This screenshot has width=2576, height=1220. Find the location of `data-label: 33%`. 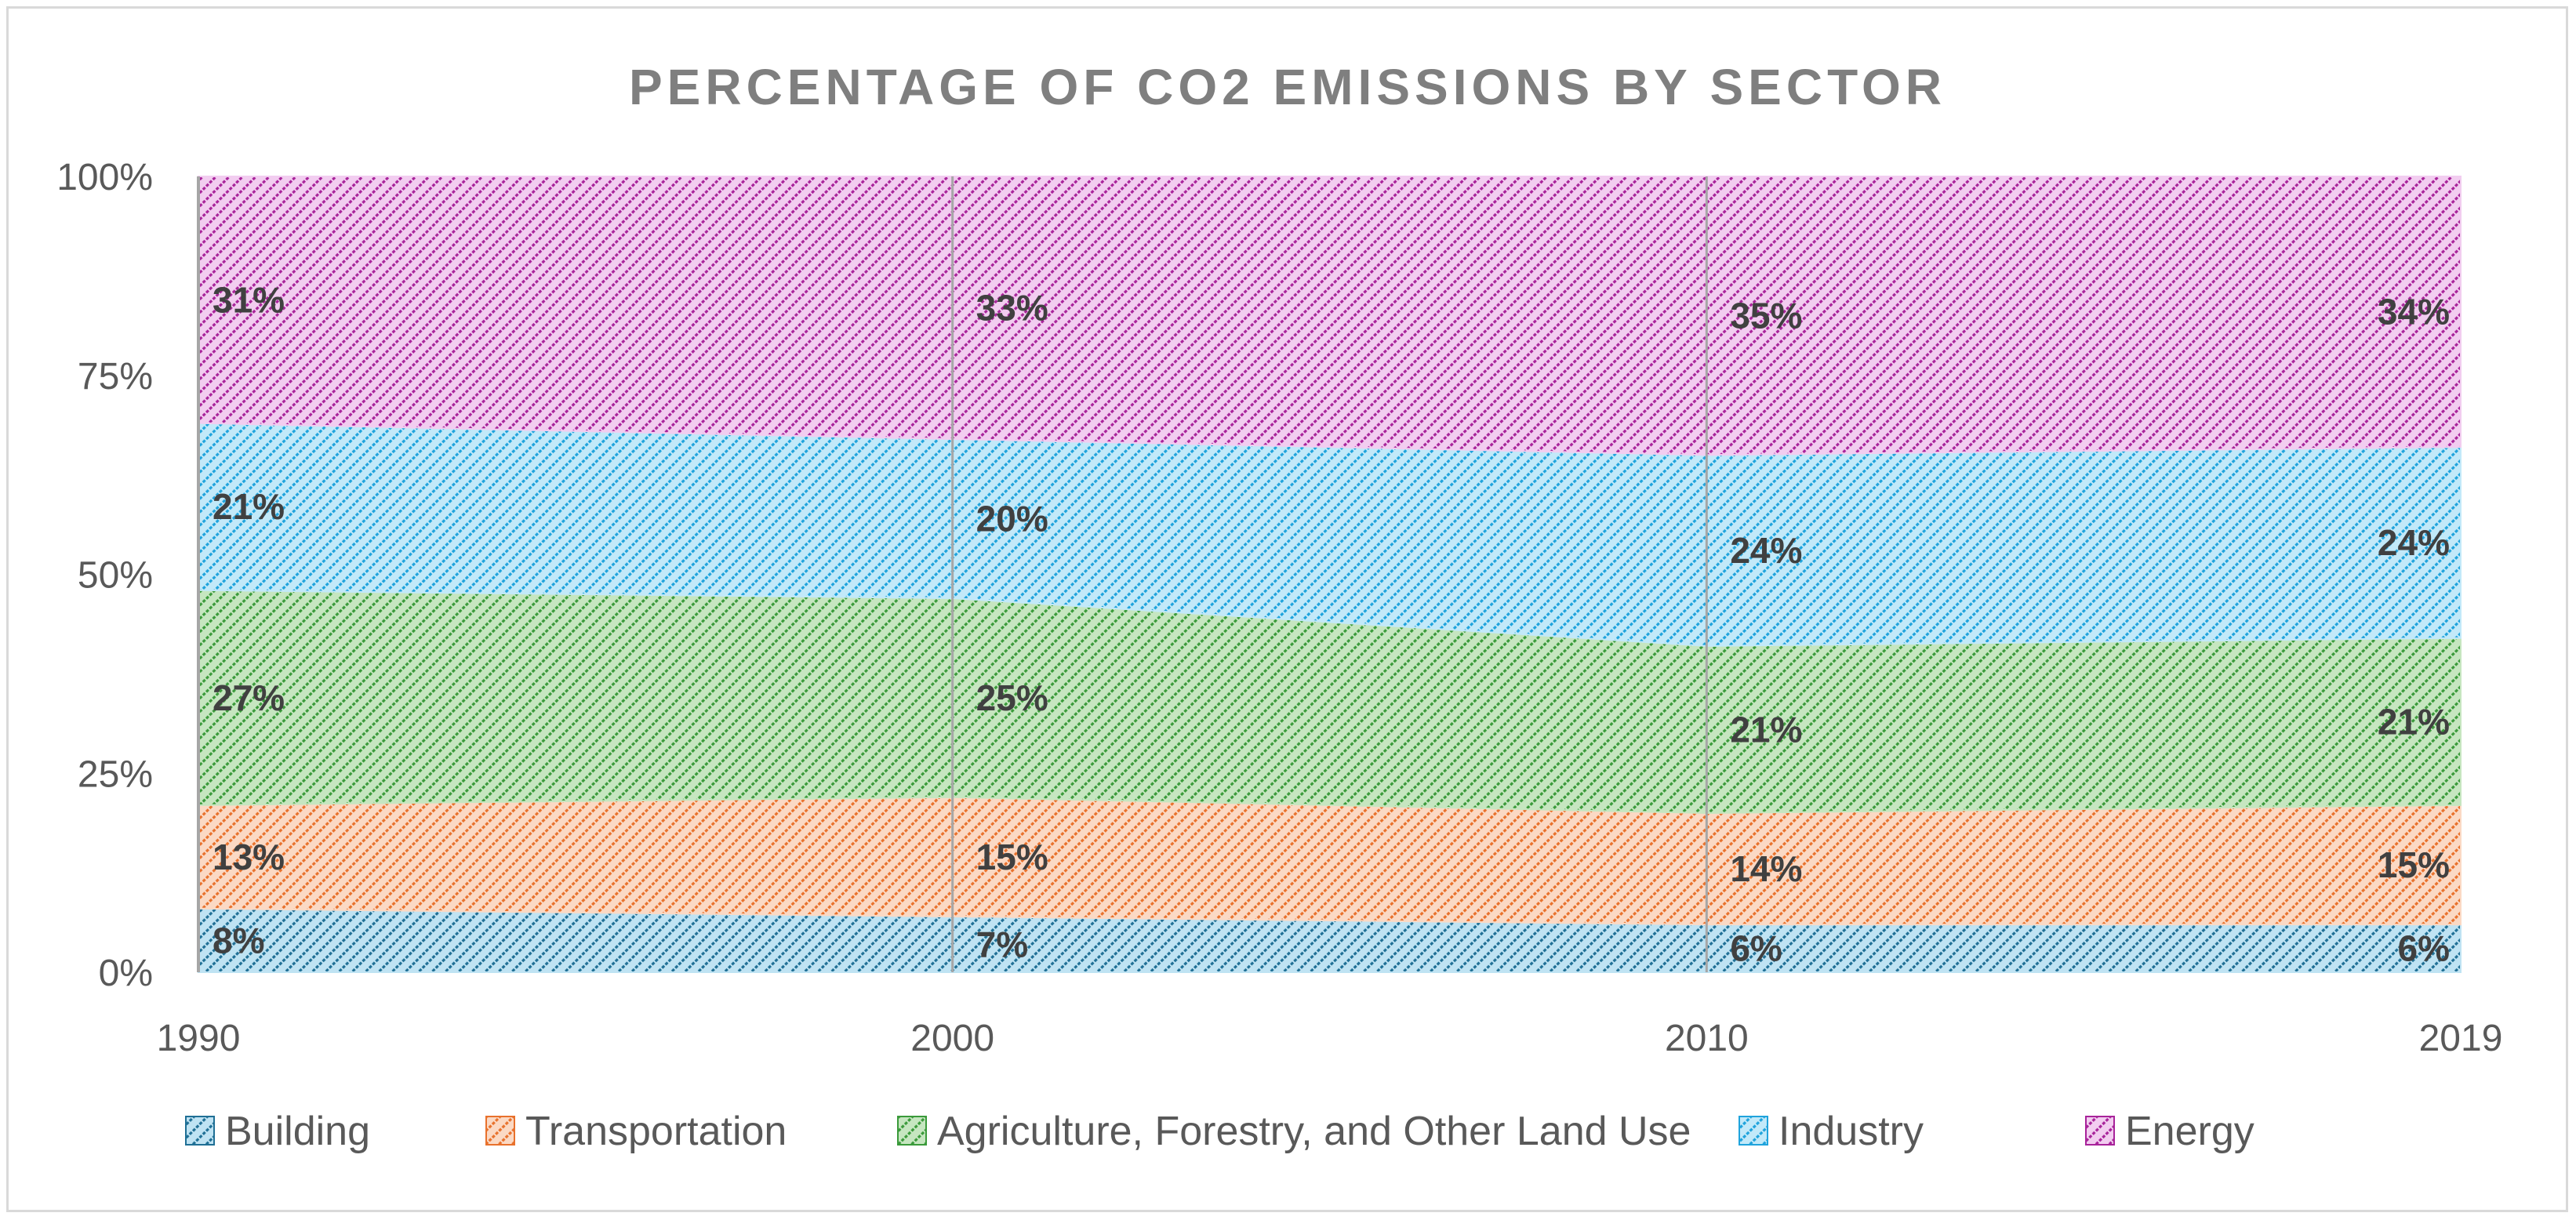

data-label: 33% is located at coordinates (1012, 307).